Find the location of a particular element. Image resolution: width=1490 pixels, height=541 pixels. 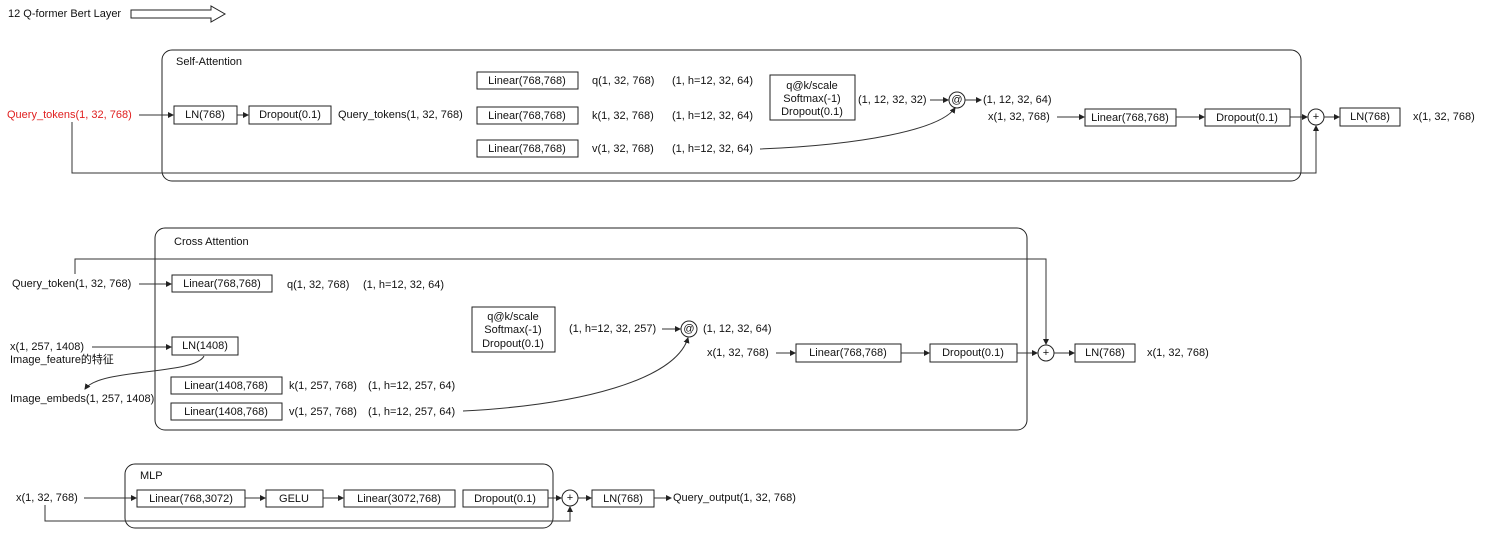

v-heads-shape: (1, h=12, 32, 64) is located at coordinates (712, 149).